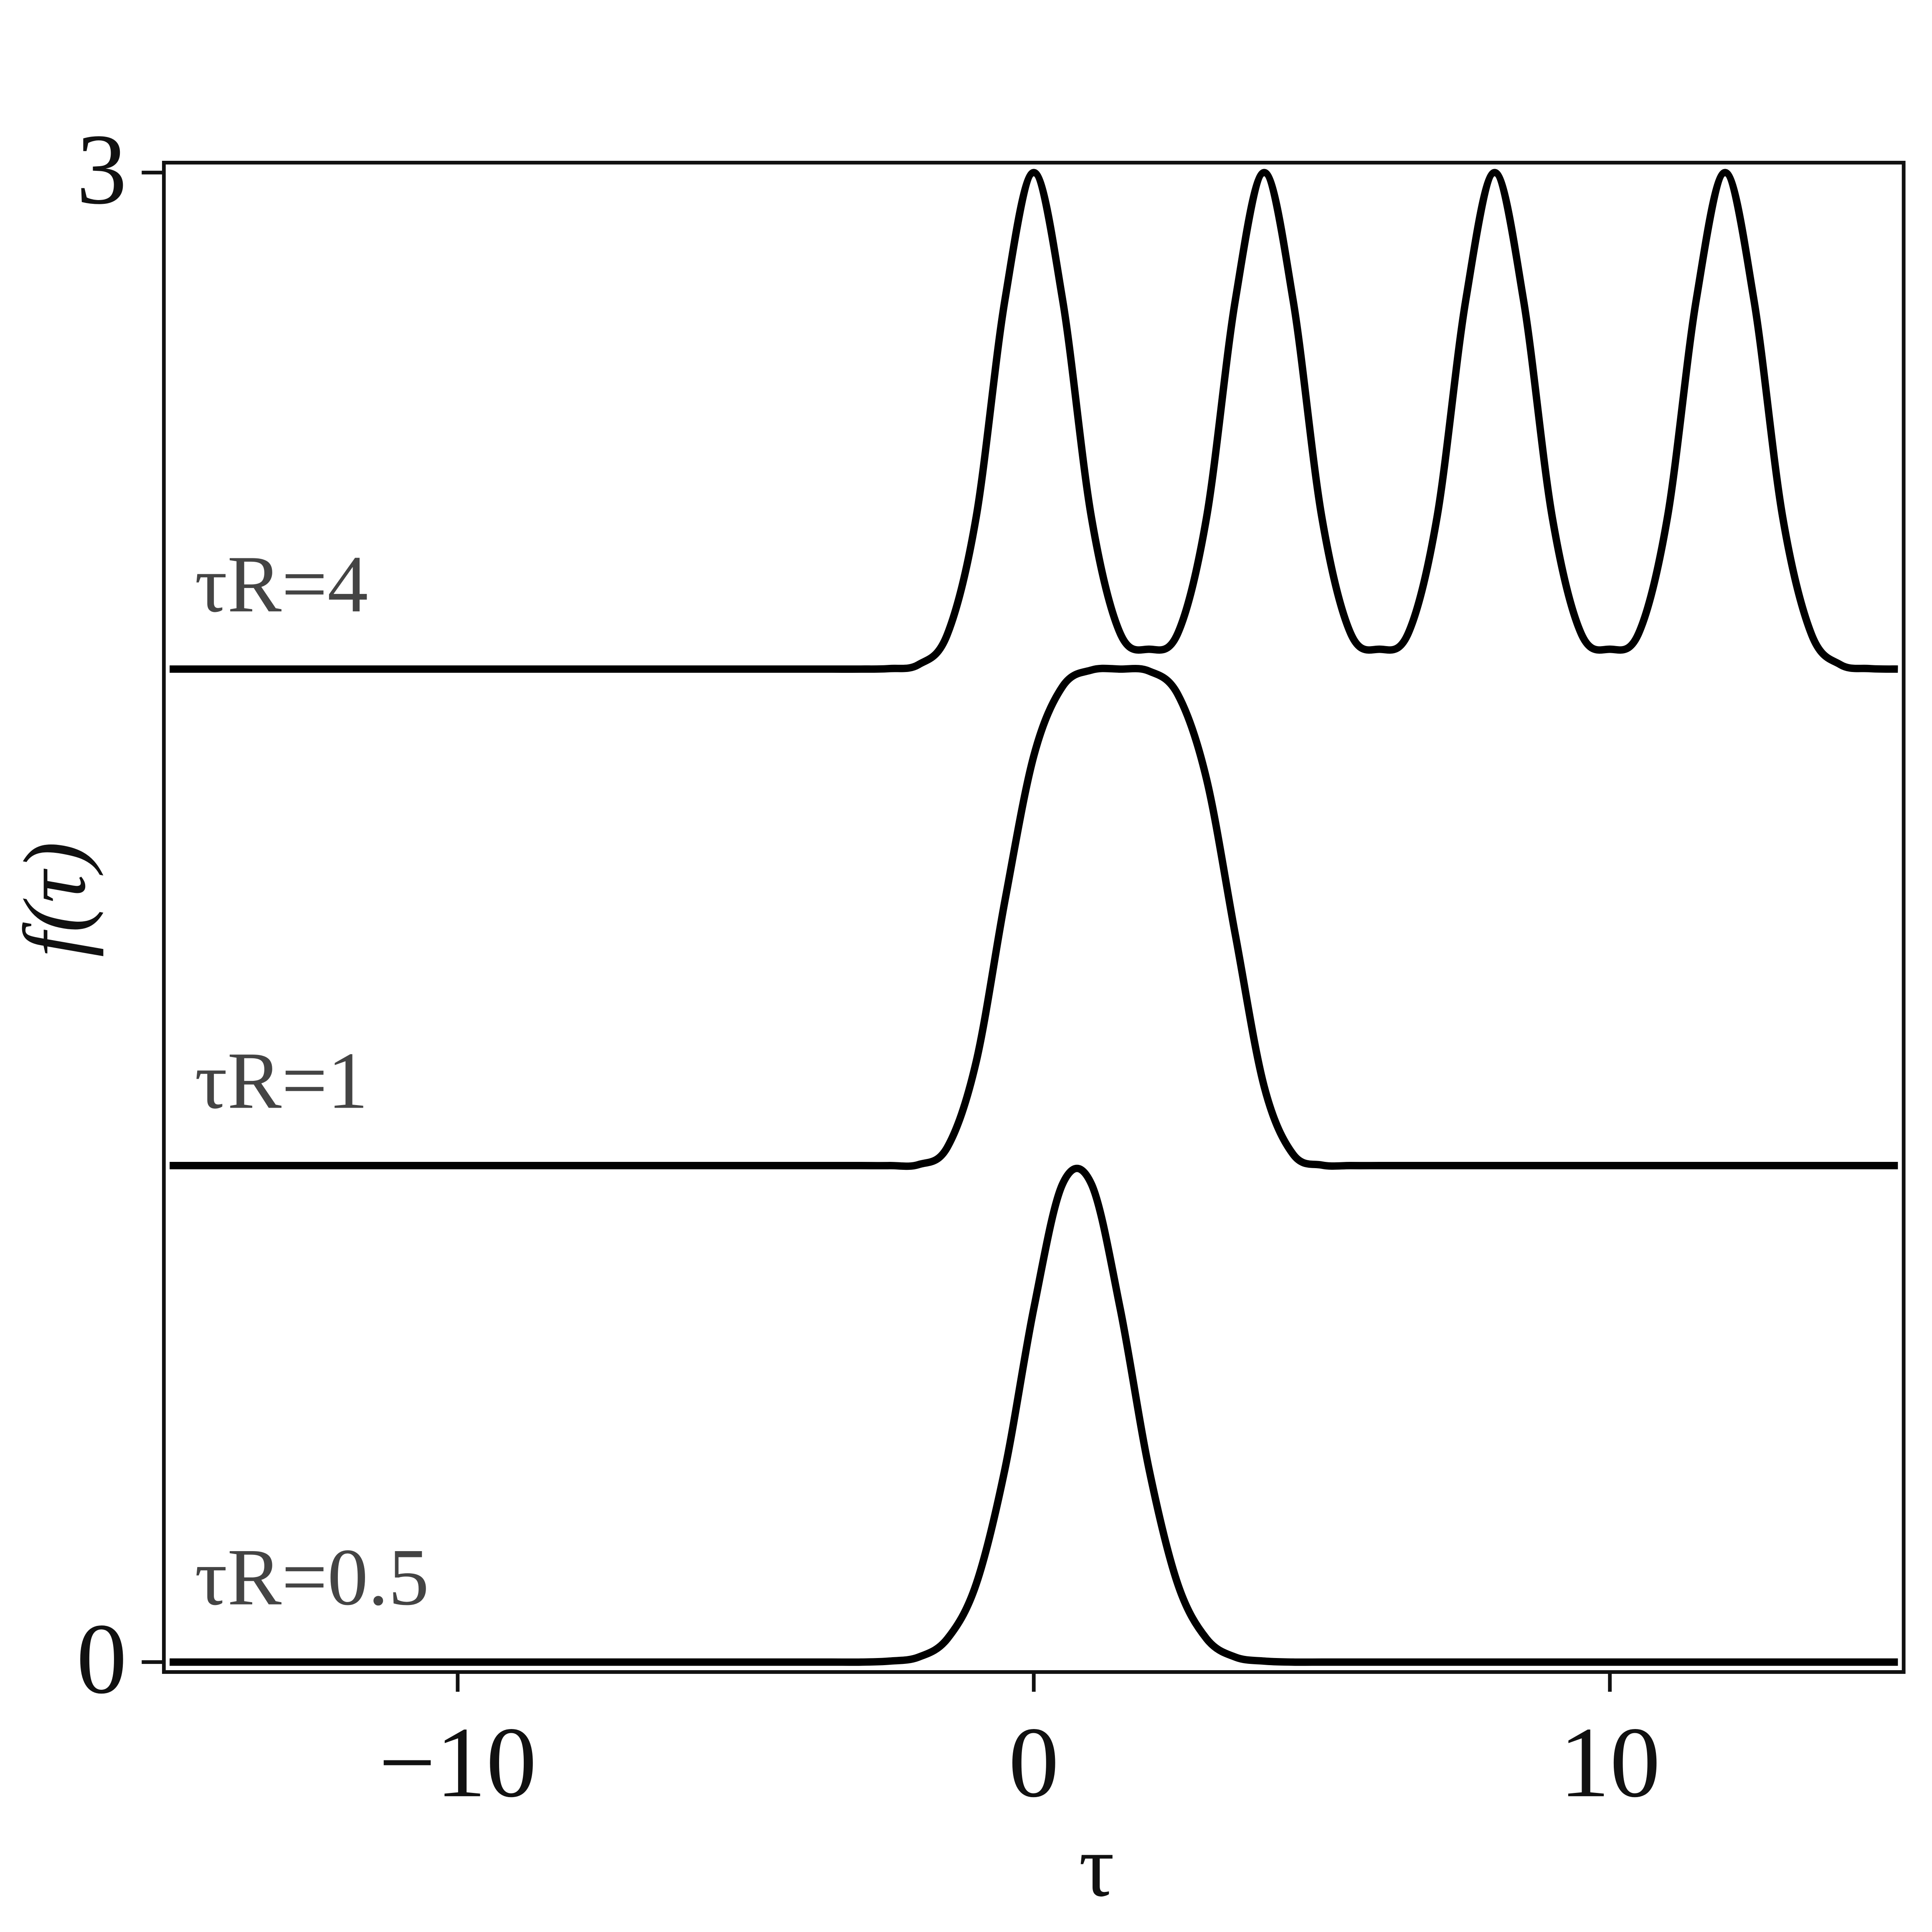  Describe the element at coordinates (281, 1081) in the screenshot. I see `series-label: τR=1` at that location.